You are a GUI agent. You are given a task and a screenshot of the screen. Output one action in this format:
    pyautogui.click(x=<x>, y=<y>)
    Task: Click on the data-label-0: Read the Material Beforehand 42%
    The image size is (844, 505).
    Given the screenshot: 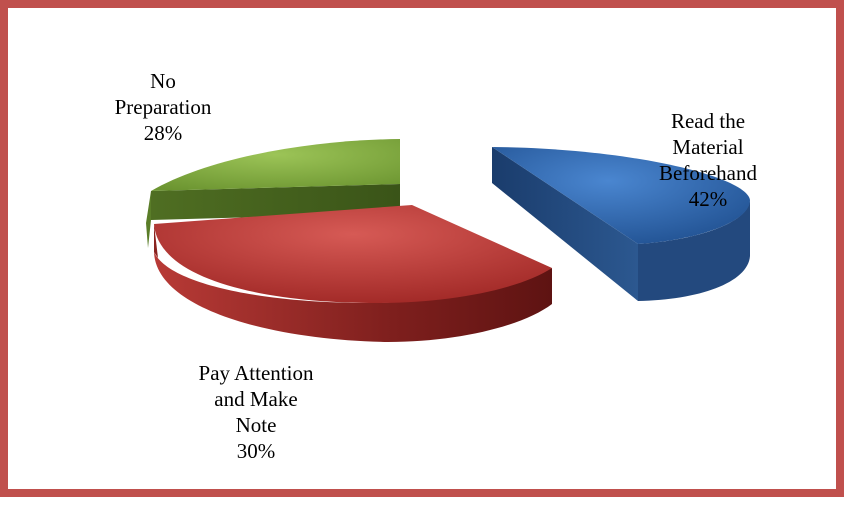 What is the action you would take?
    pyautogui.click(x=708, y=160)
    